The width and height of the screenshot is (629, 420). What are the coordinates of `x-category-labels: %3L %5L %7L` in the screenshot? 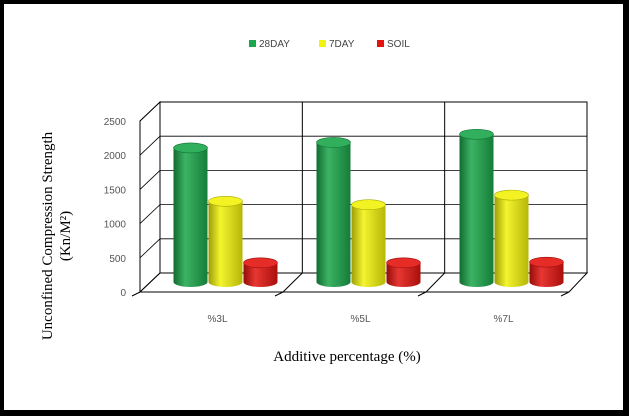 It's located at (360, 319).